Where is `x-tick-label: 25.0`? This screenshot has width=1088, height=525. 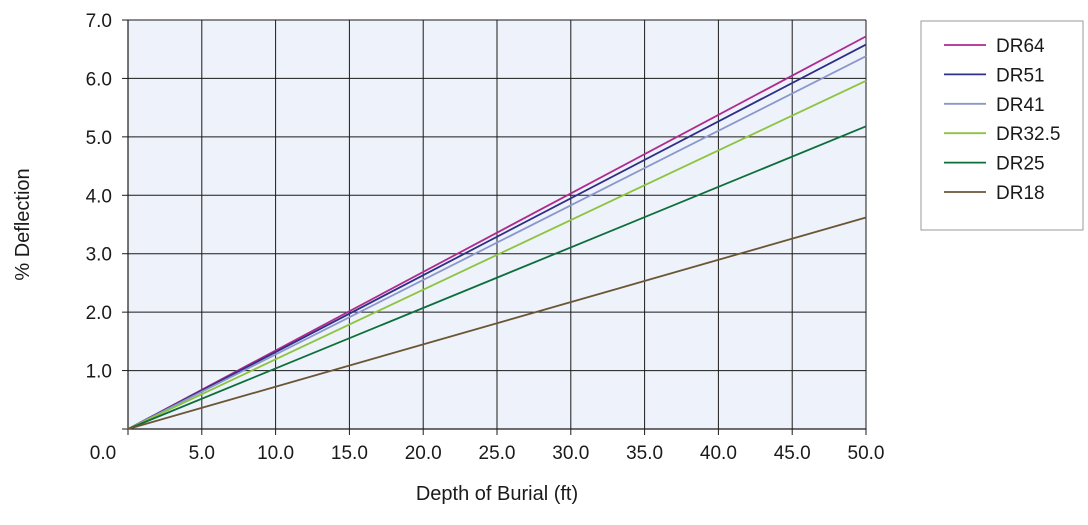 x-tick-label: 25.0 is located at coordinates (497, 453).